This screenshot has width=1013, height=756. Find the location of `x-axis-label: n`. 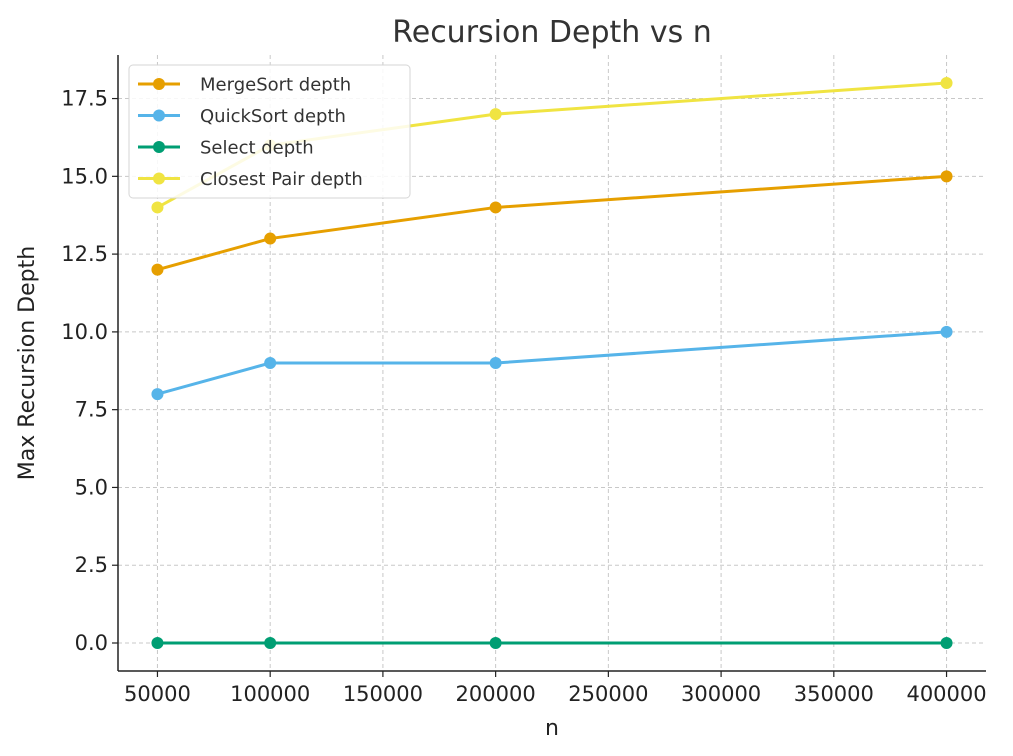

x-axis-label: n is located at coordinates (552, 728).